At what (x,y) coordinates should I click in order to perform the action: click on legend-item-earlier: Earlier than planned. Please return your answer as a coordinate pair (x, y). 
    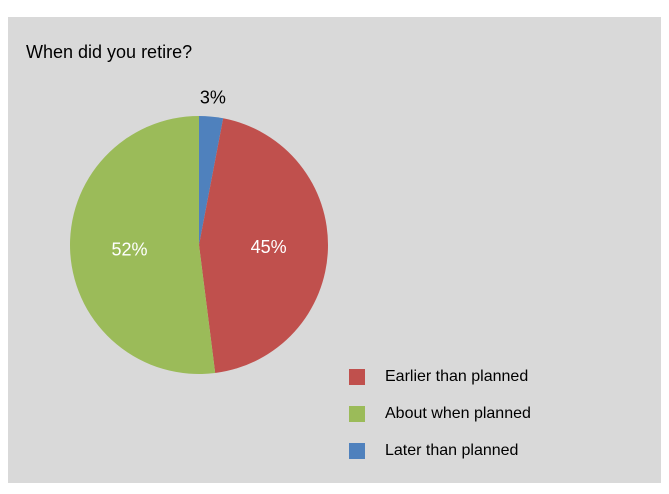
    Looking at the image, I should click on (440, 376).